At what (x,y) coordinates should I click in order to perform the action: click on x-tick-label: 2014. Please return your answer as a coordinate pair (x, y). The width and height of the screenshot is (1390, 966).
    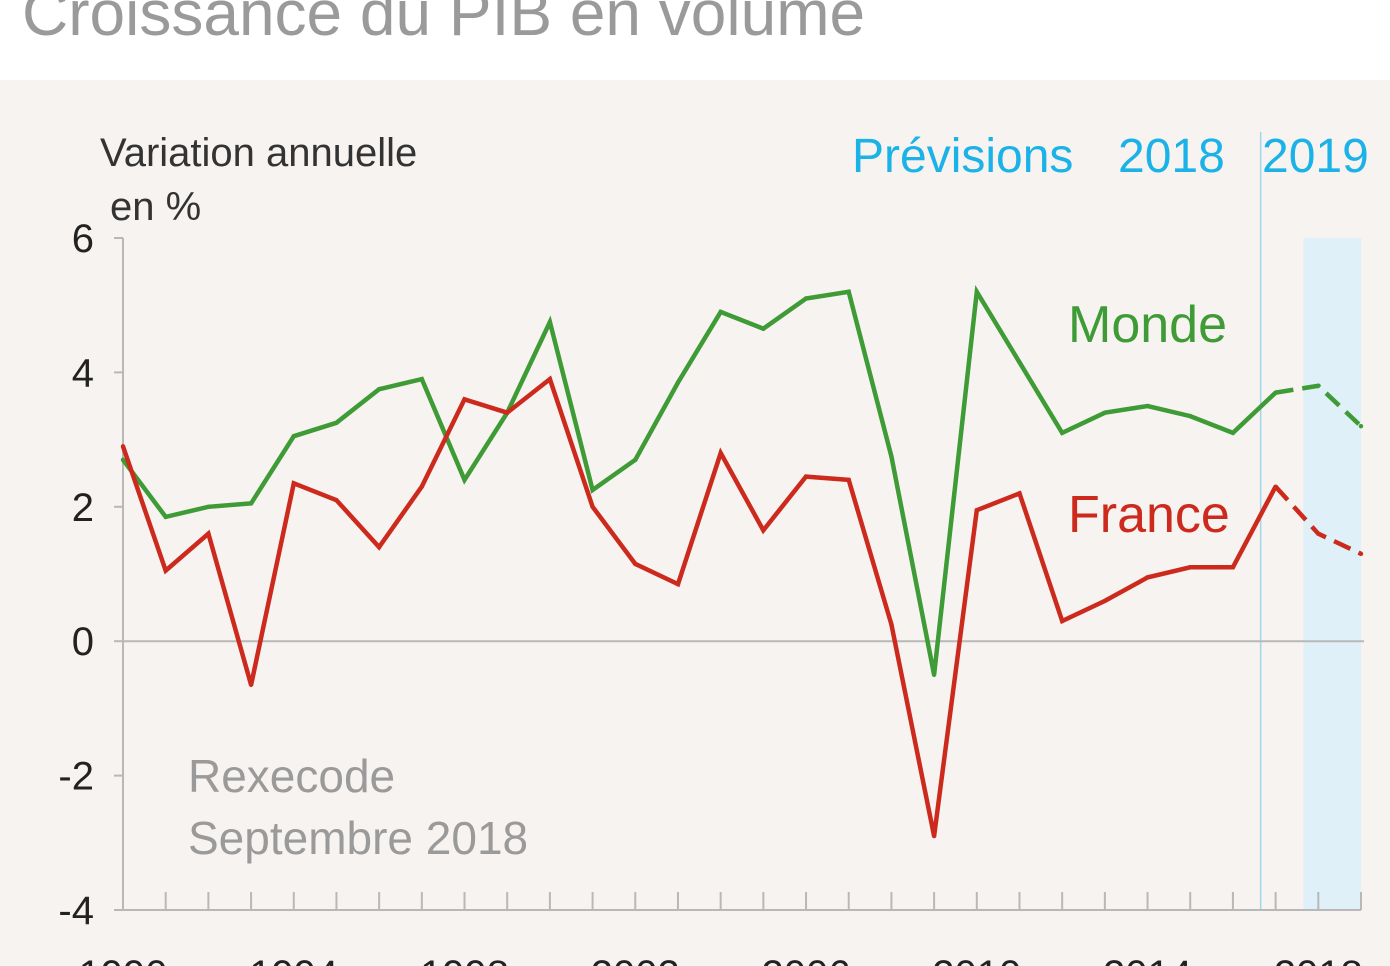
    Looking at the image, I should click on (1147, 959).